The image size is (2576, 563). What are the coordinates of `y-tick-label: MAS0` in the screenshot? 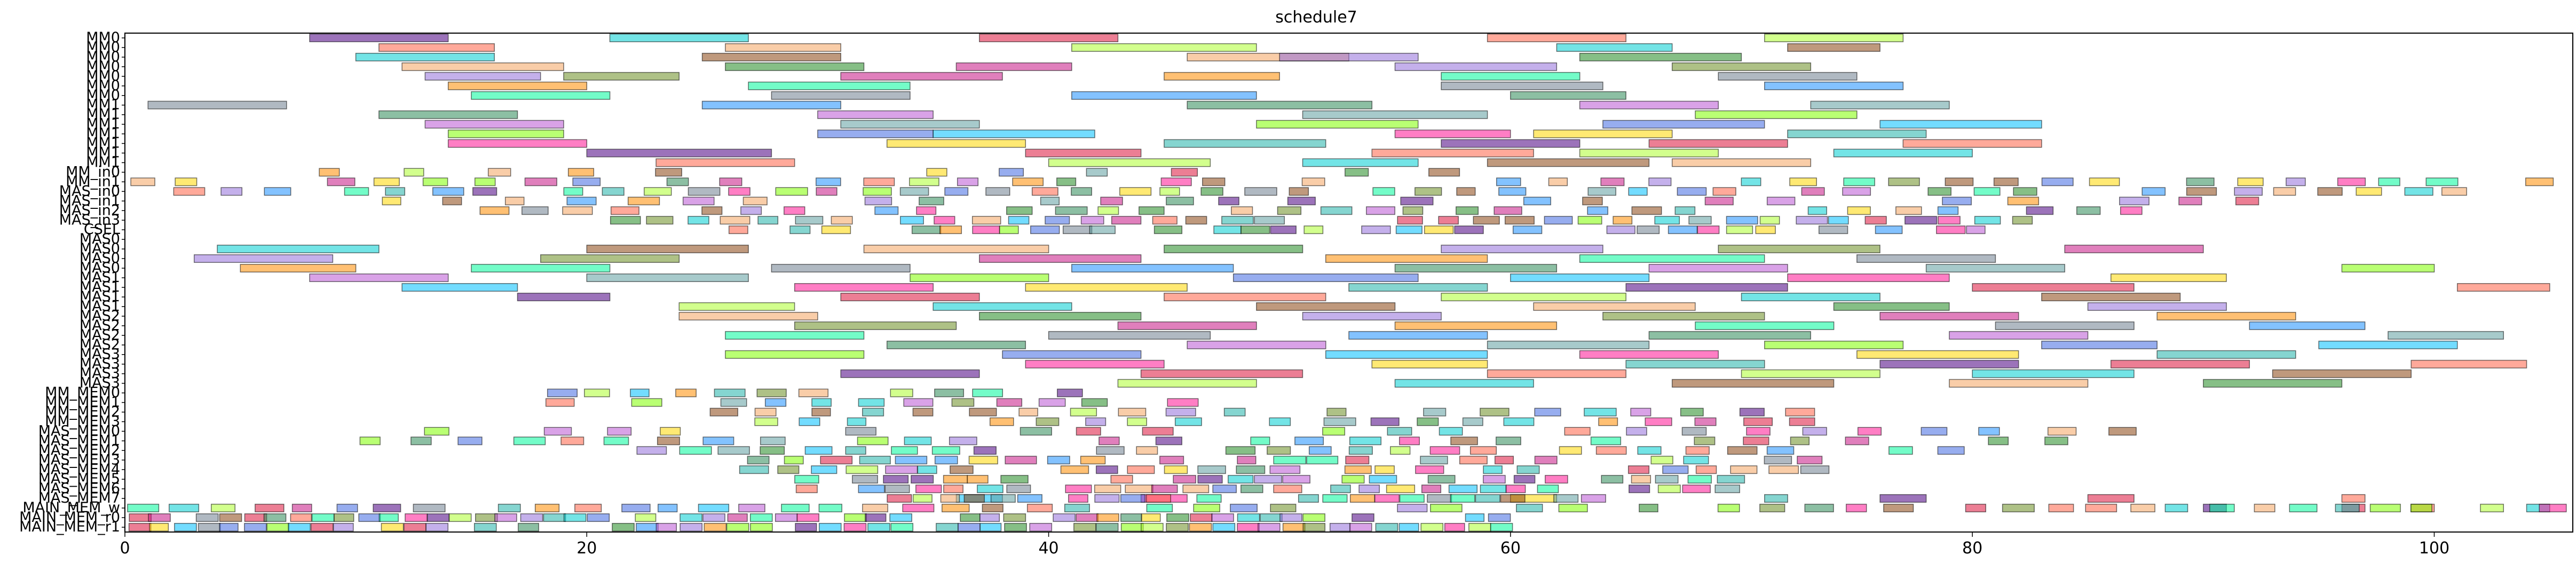 It's located at (100, 268).